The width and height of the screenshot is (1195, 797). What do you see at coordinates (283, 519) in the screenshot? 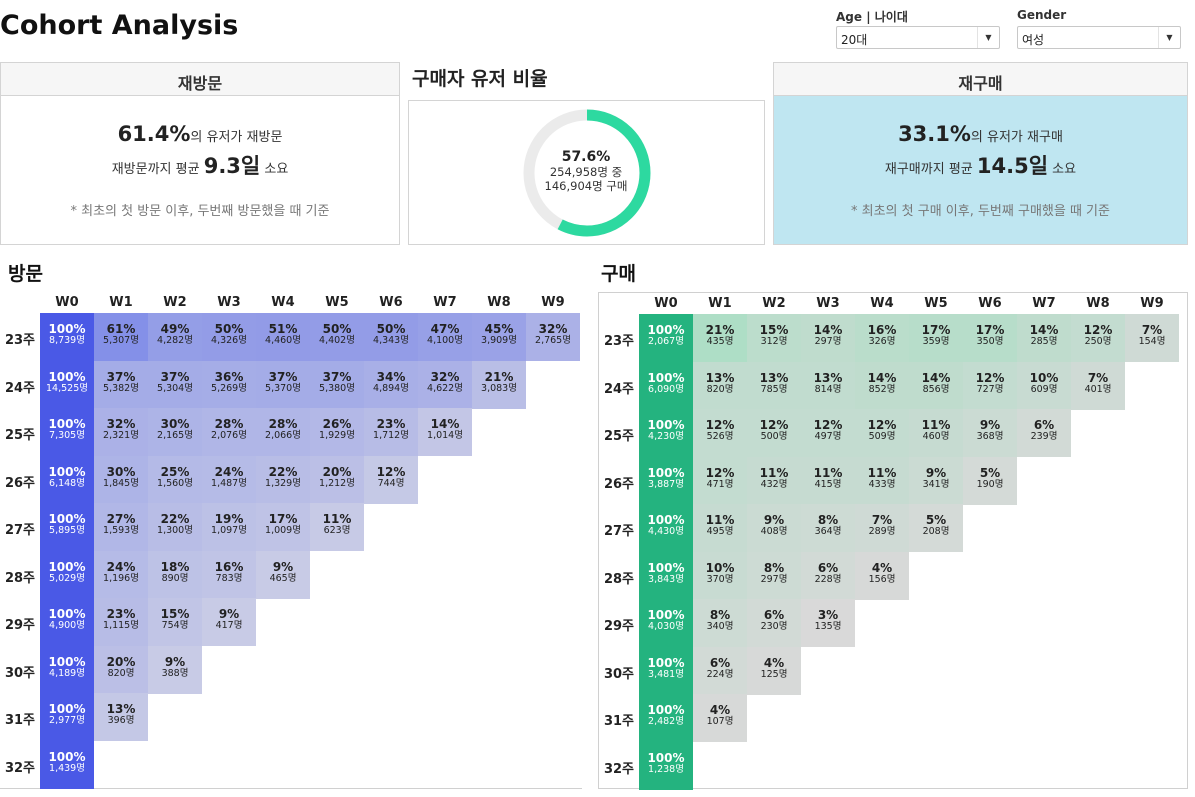
I see `cohort-cell-pct: 17%` at bounding box center [283, 519].